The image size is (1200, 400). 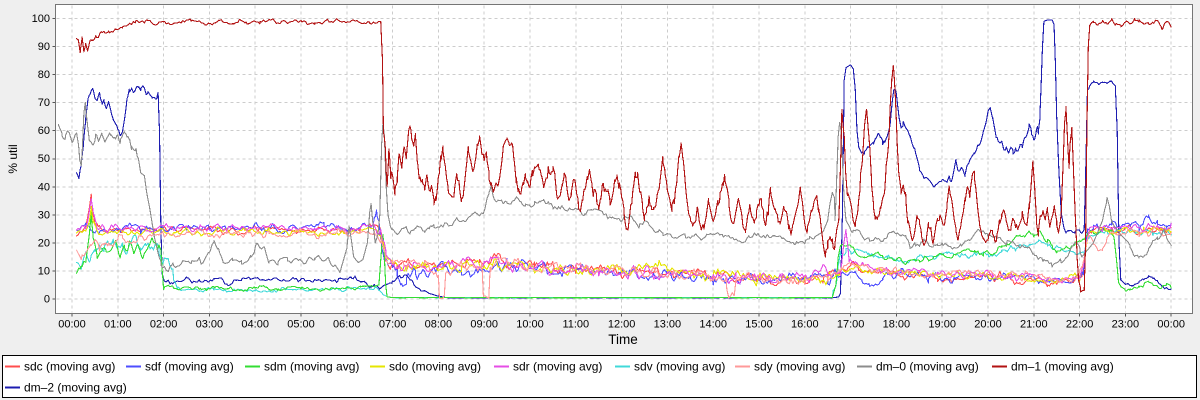 What do you see at coordinates (301, 325) in the screenshot?
I see `svg-text: 05:00` at bounding box center [301, 325].